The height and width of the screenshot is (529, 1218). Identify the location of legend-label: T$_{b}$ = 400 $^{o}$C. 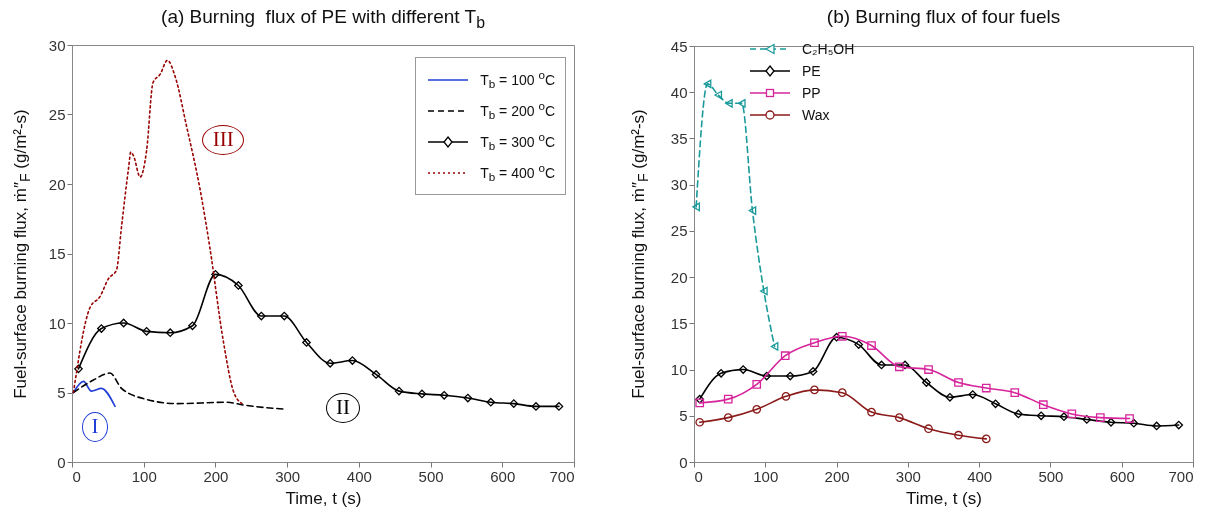
(517, 172).